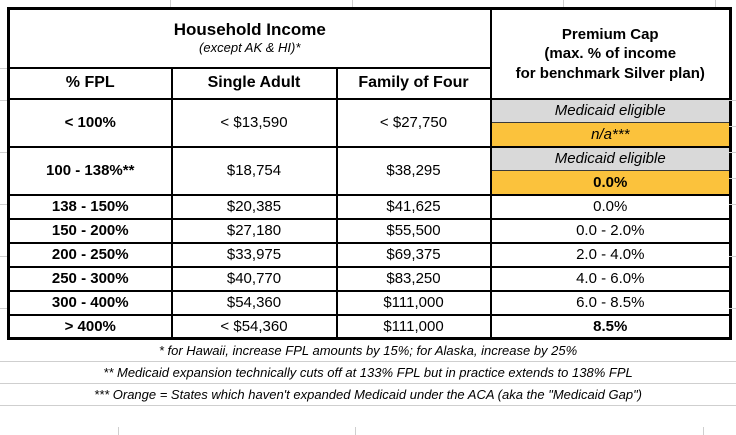 Image resolution: width=736 pixels, height=435 pixels. What do you see at coordinates (413, 122) in the screenshot?
I see `cell-family-of-four: < $27,750` at bounding box center [413, 122].